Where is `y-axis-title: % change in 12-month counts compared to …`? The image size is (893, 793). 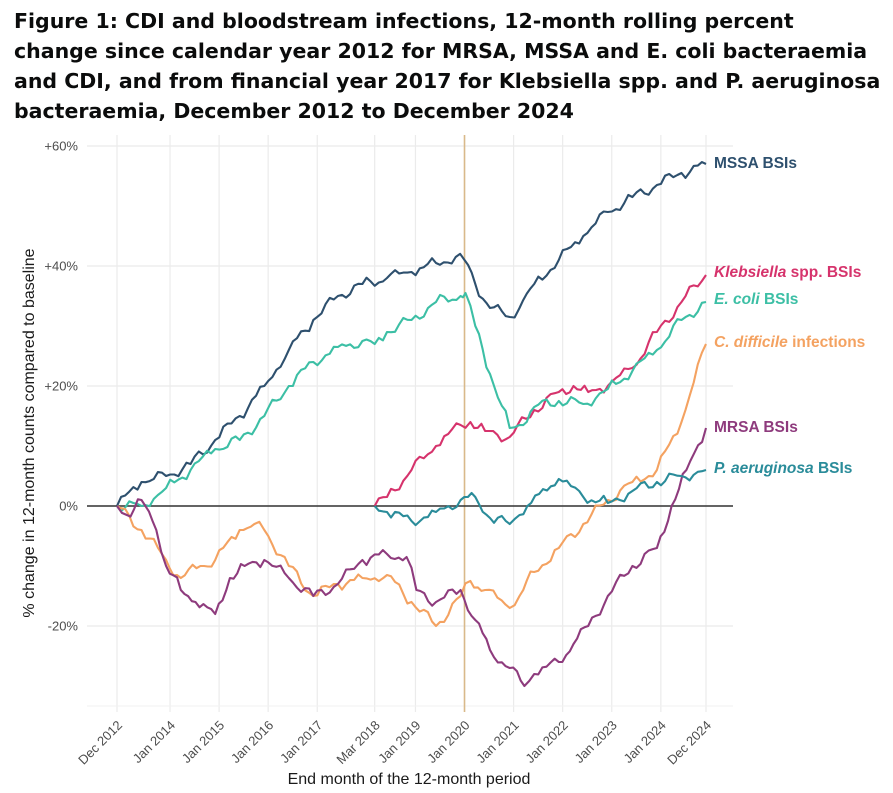 y-axis-title: % change in 12-month counts compared to … is located at coordinates (29, 432).